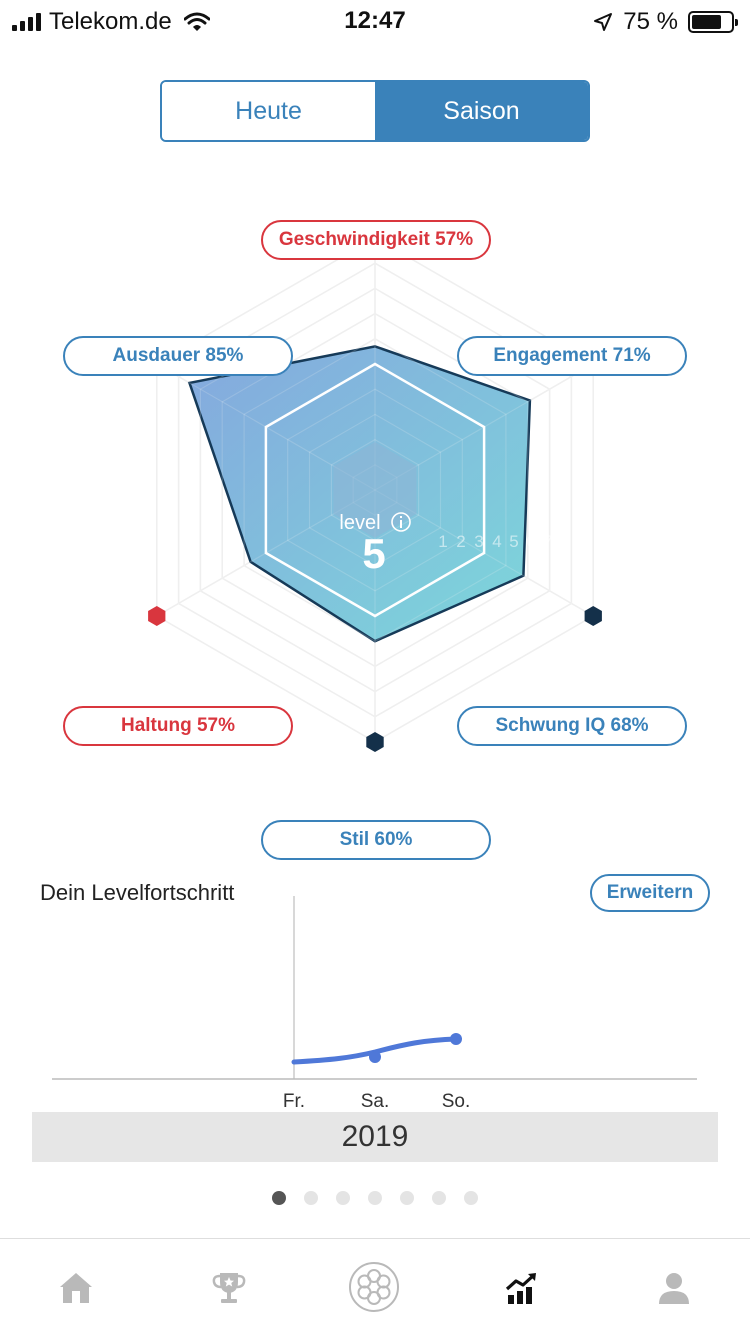 This screenshot has width=750, height=1334. Describe the element at coordinates (442, 541) in the screenshot. I see `scale-tick-label: 1` at that location.